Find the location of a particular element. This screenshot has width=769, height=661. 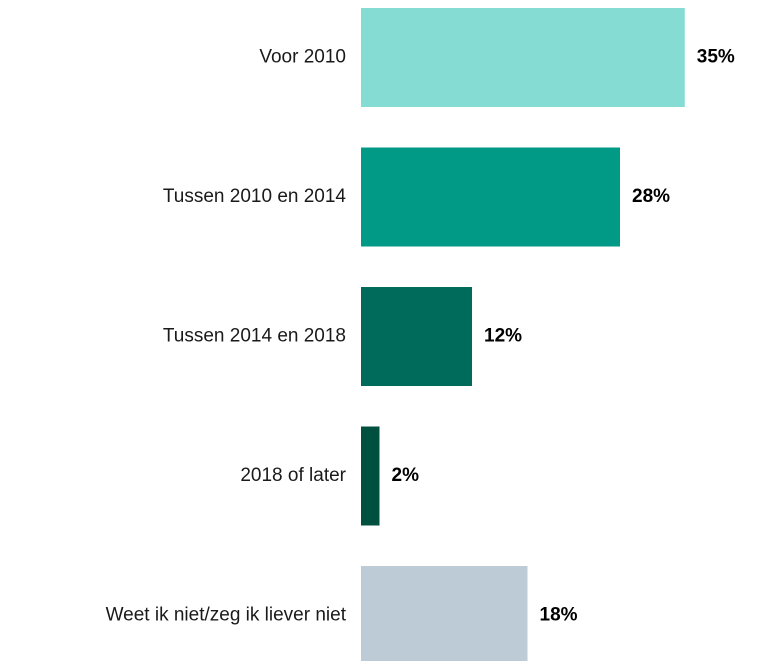

category-label: Tussen 2014 en 2018 is located at coordinates (254, 336).